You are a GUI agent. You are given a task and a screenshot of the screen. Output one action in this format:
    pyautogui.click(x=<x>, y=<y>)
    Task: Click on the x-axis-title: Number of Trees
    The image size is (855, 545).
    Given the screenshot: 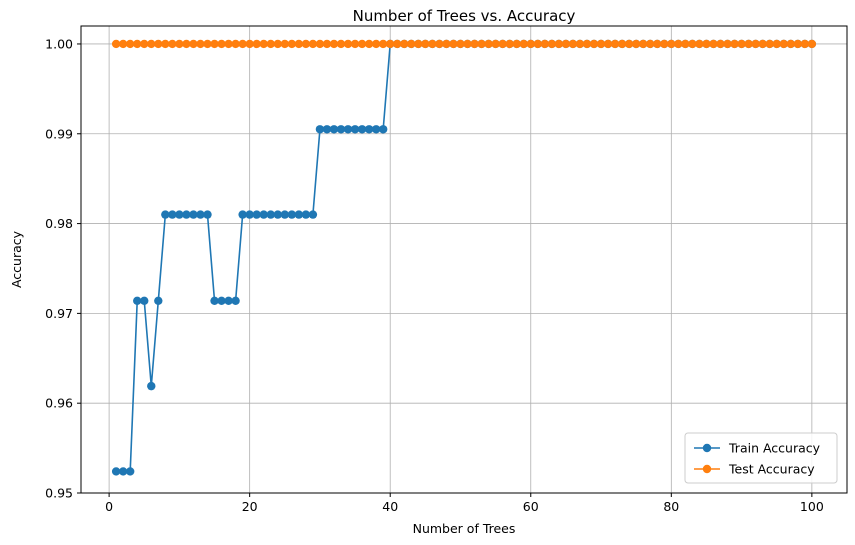 What is the action you would take?
    pyautogui.click(x=464, y=528)
    